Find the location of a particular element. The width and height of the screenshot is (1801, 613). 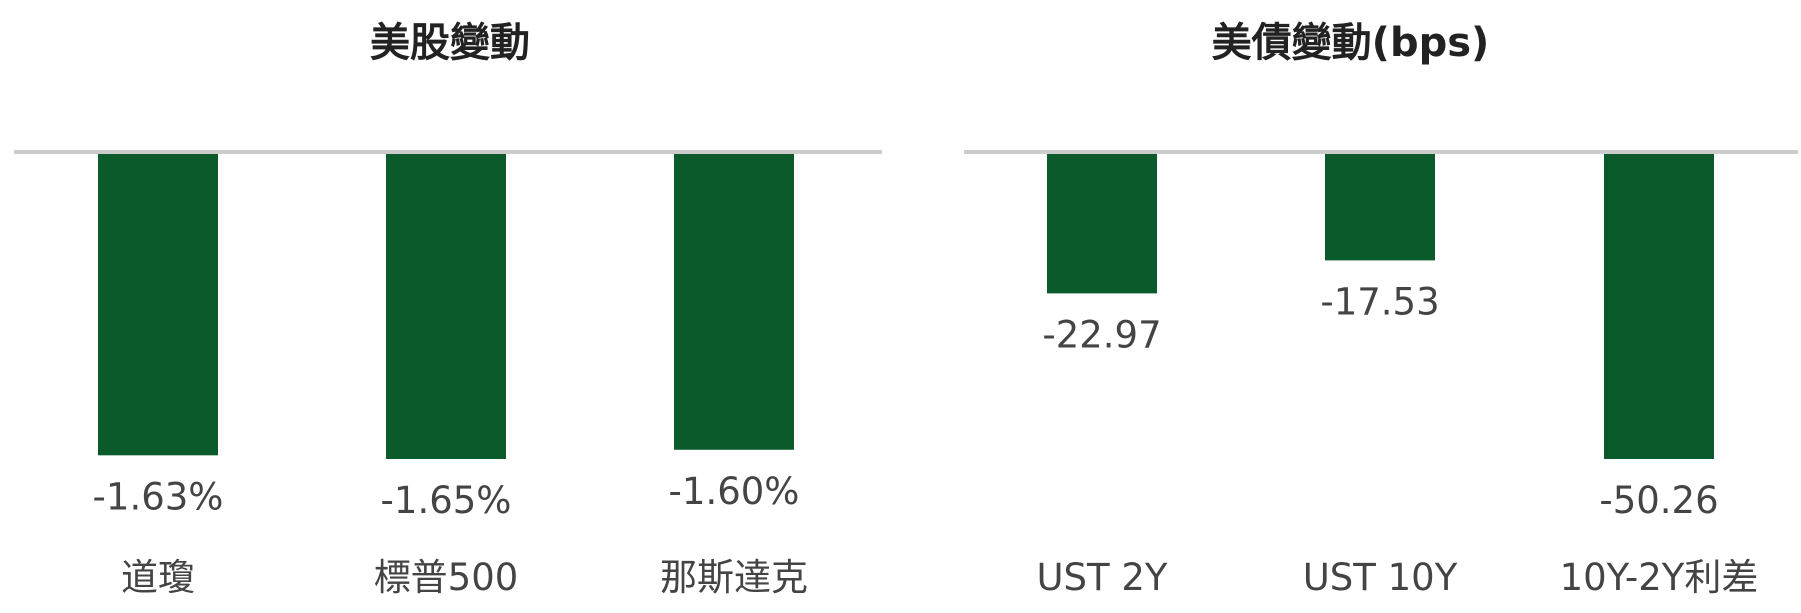

category-label: UST 10Y is located at coordinates (1380, 577).